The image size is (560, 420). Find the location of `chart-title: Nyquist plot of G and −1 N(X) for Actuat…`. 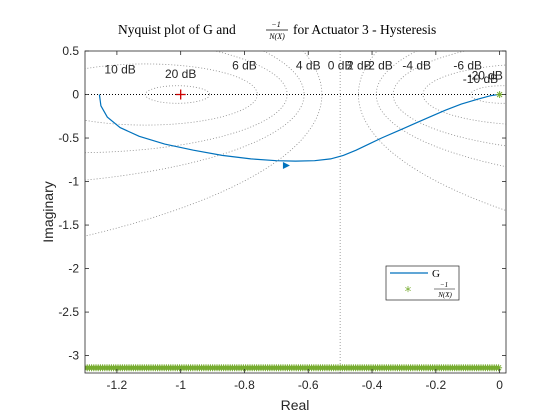

chart-title: Nyquist plot of G and −1 N(X) for Actuat… is located at coordinates (277, 30).